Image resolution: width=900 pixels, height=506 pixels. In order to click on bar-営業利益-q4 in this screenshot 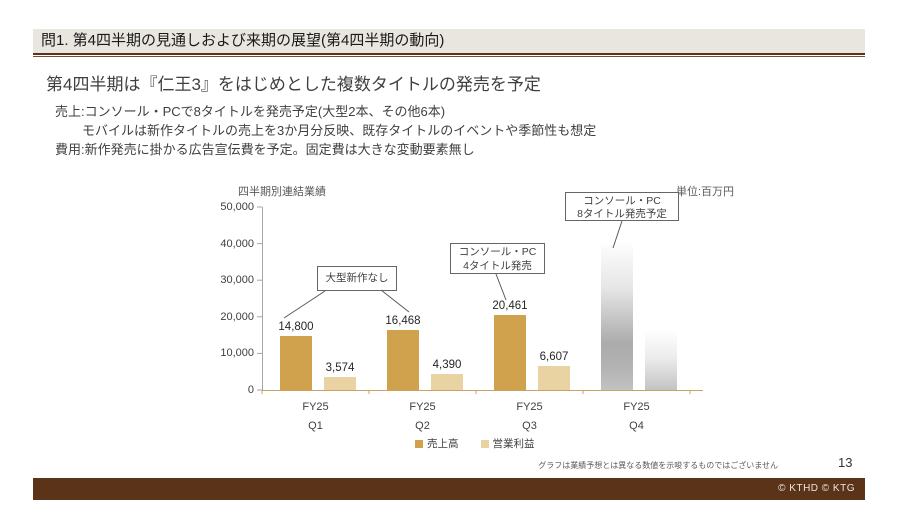, I will do `click(661, 360)`.